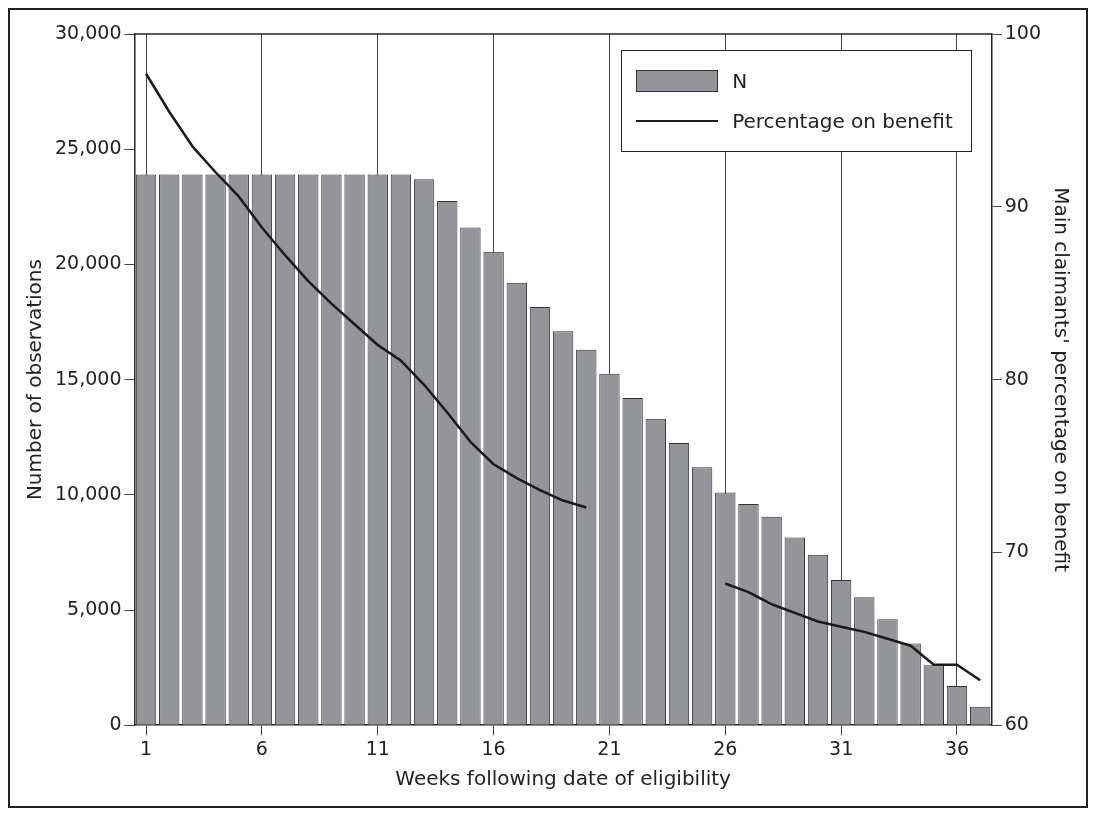 The height and width of the screenshot is (826, 1102). What do you see at coordinates (740, 81) in the screenshot?
I see `legend-label: N` at bounding box center [740, 81].